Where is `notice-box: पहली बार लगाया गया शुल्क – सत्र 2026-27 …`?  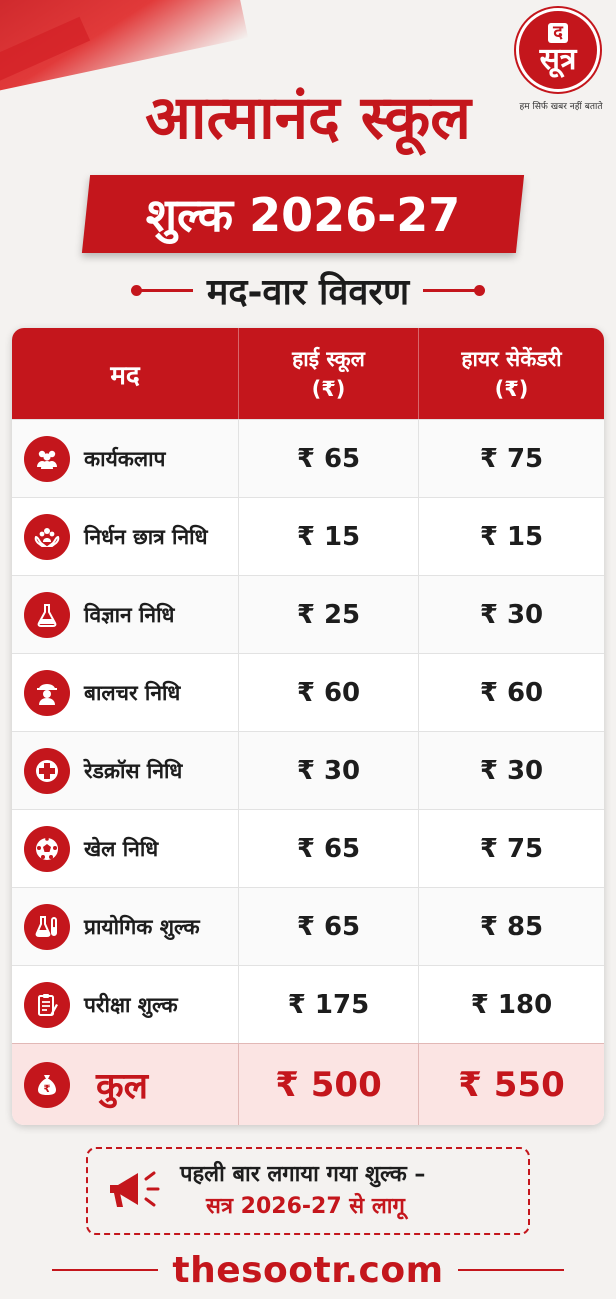 notice-box: पहली बार लगाया गया शुल्क – सत्र 2026-27 … is located at coordinates (308, 1191).